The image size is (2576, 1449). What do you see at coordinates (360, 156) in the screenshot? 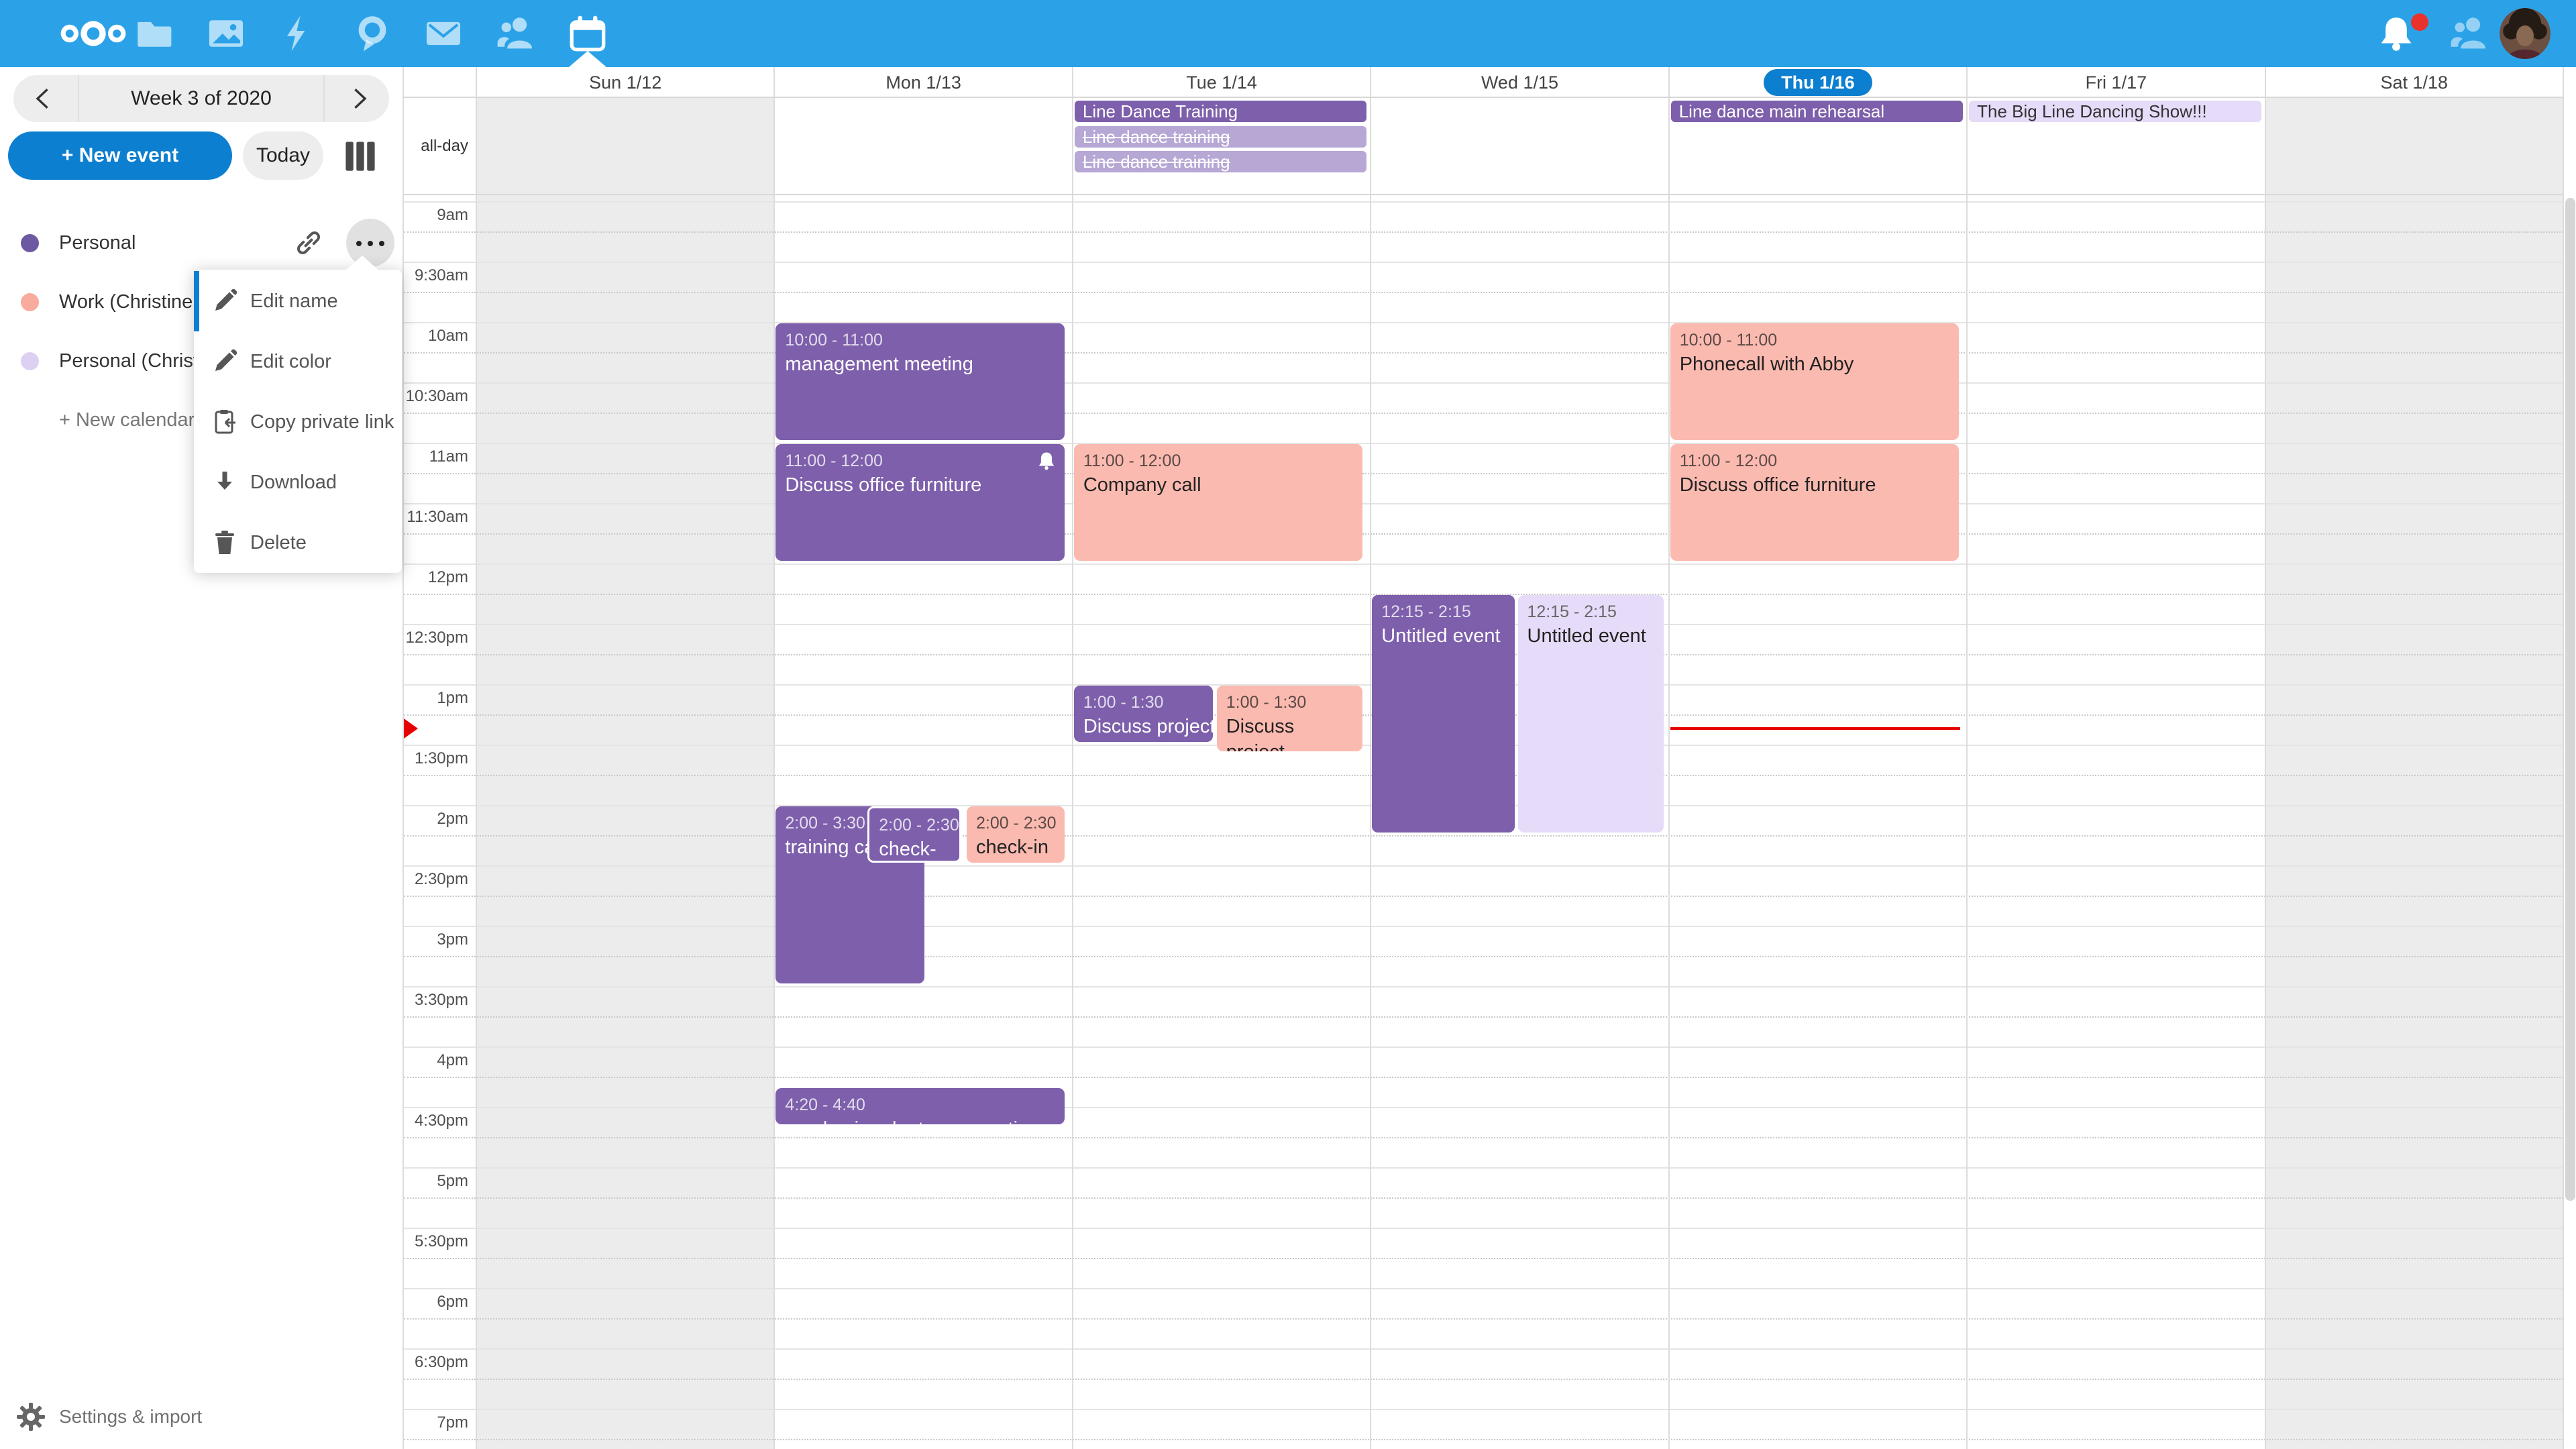
I see `view-switcher-icon` at bounding box center [360, 156].